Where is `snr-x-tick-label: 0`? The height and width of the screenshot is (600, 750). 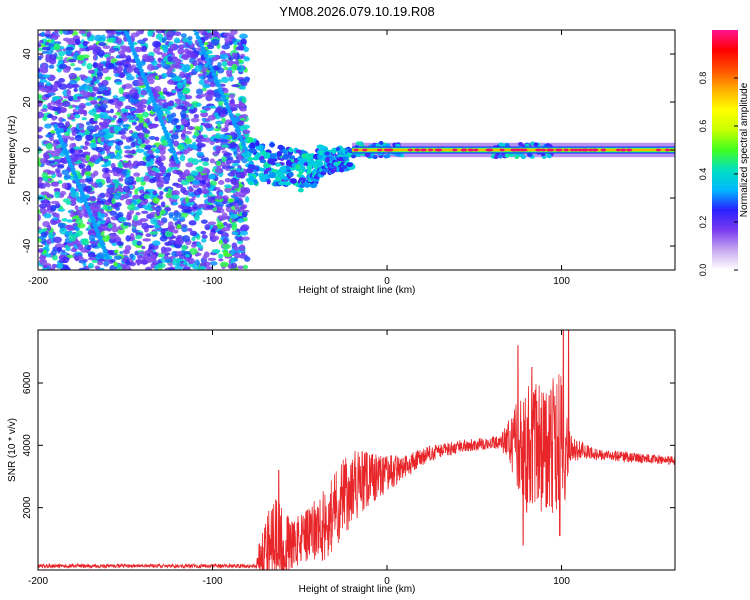
snr-x-tick-label: 0 is located at coordinates (387, 581).